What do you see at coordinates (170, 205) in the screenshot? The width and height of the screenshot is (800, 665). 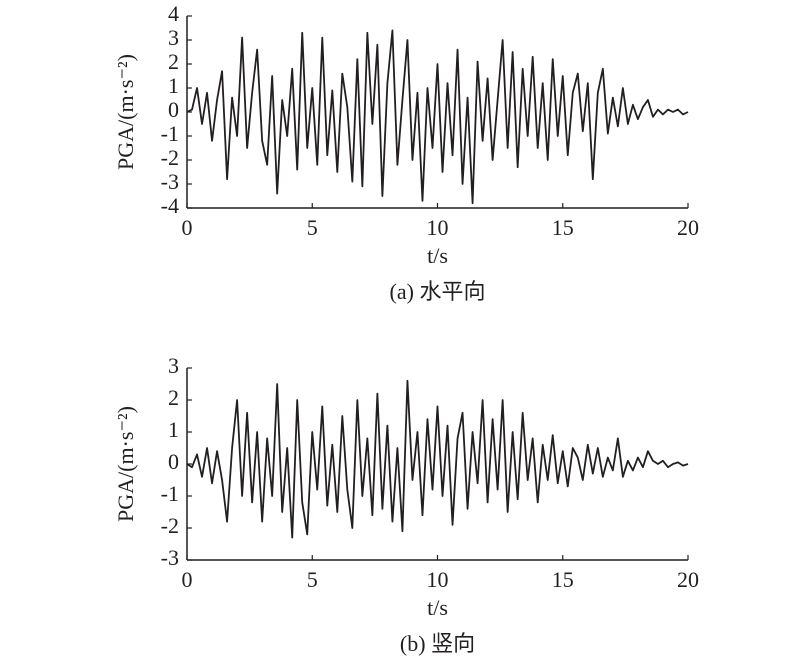 I see `y-tick-label: -4` at bounding box center [170, 205].